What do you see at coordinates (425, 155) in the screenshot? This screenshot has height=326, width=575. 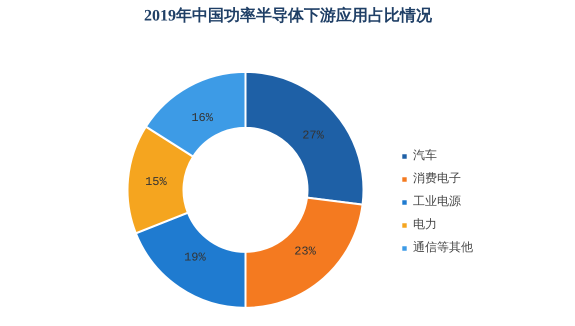 I see `legend-label: 汽车` at bounding box center [425, 155].